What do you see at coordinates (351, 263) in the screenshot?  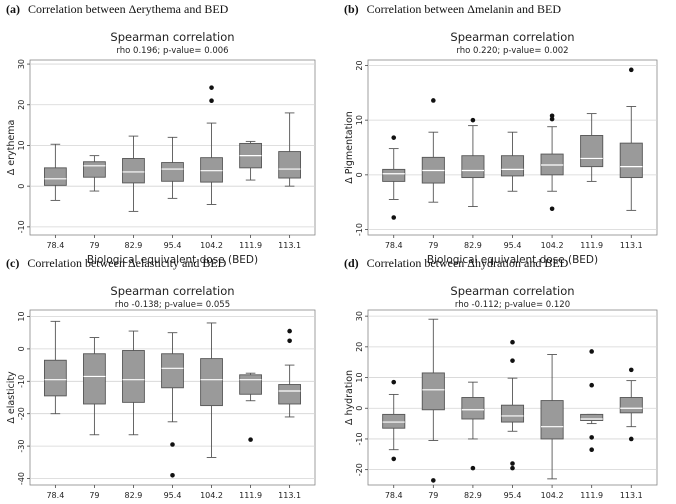 I see `panel-label: (d)` at bounding box center [351, 263].